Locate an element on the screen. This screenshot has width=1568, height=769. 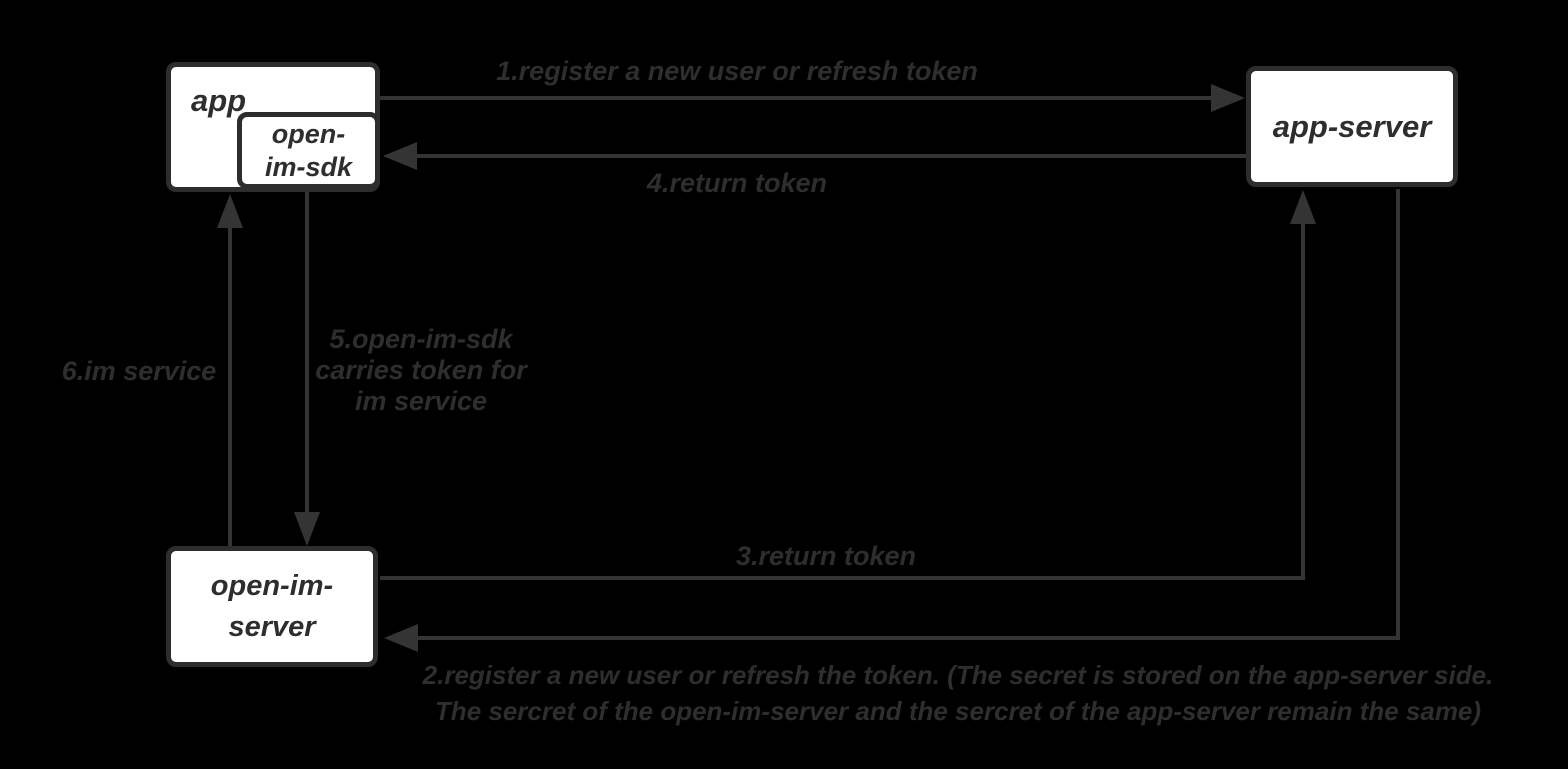
edge-3-label: 3.return token is located at coordinates (826, 556).